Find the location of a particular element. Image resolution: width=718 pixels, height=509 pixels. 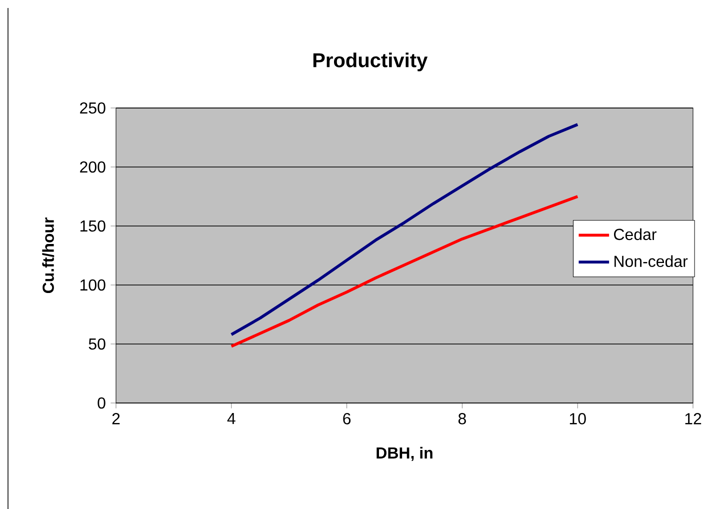

y-tick-label: 150 is located at coordinates (93, 226).